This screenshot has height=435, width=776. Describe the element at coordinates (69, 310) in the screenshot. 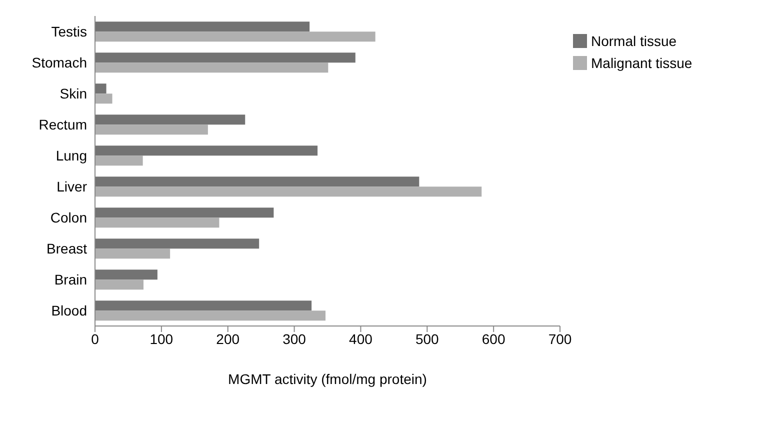

I see `y-tick-label: Blood` at that location.